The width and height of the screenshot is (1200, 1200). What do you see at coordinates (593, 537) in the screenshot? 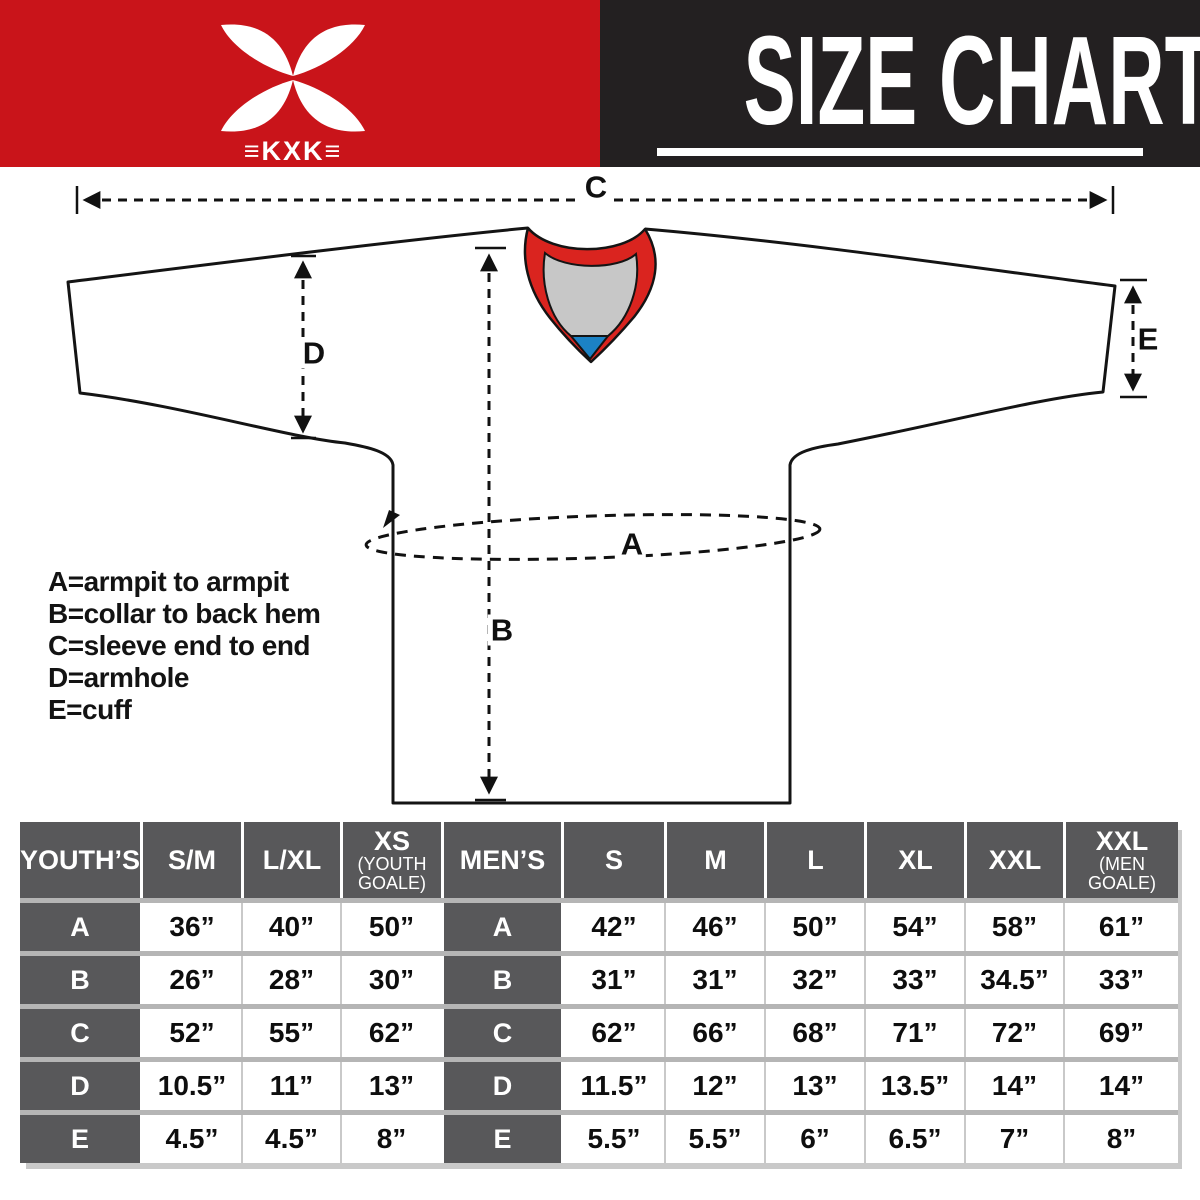
I see `a-ellipse` at bounding box center [593, 537].